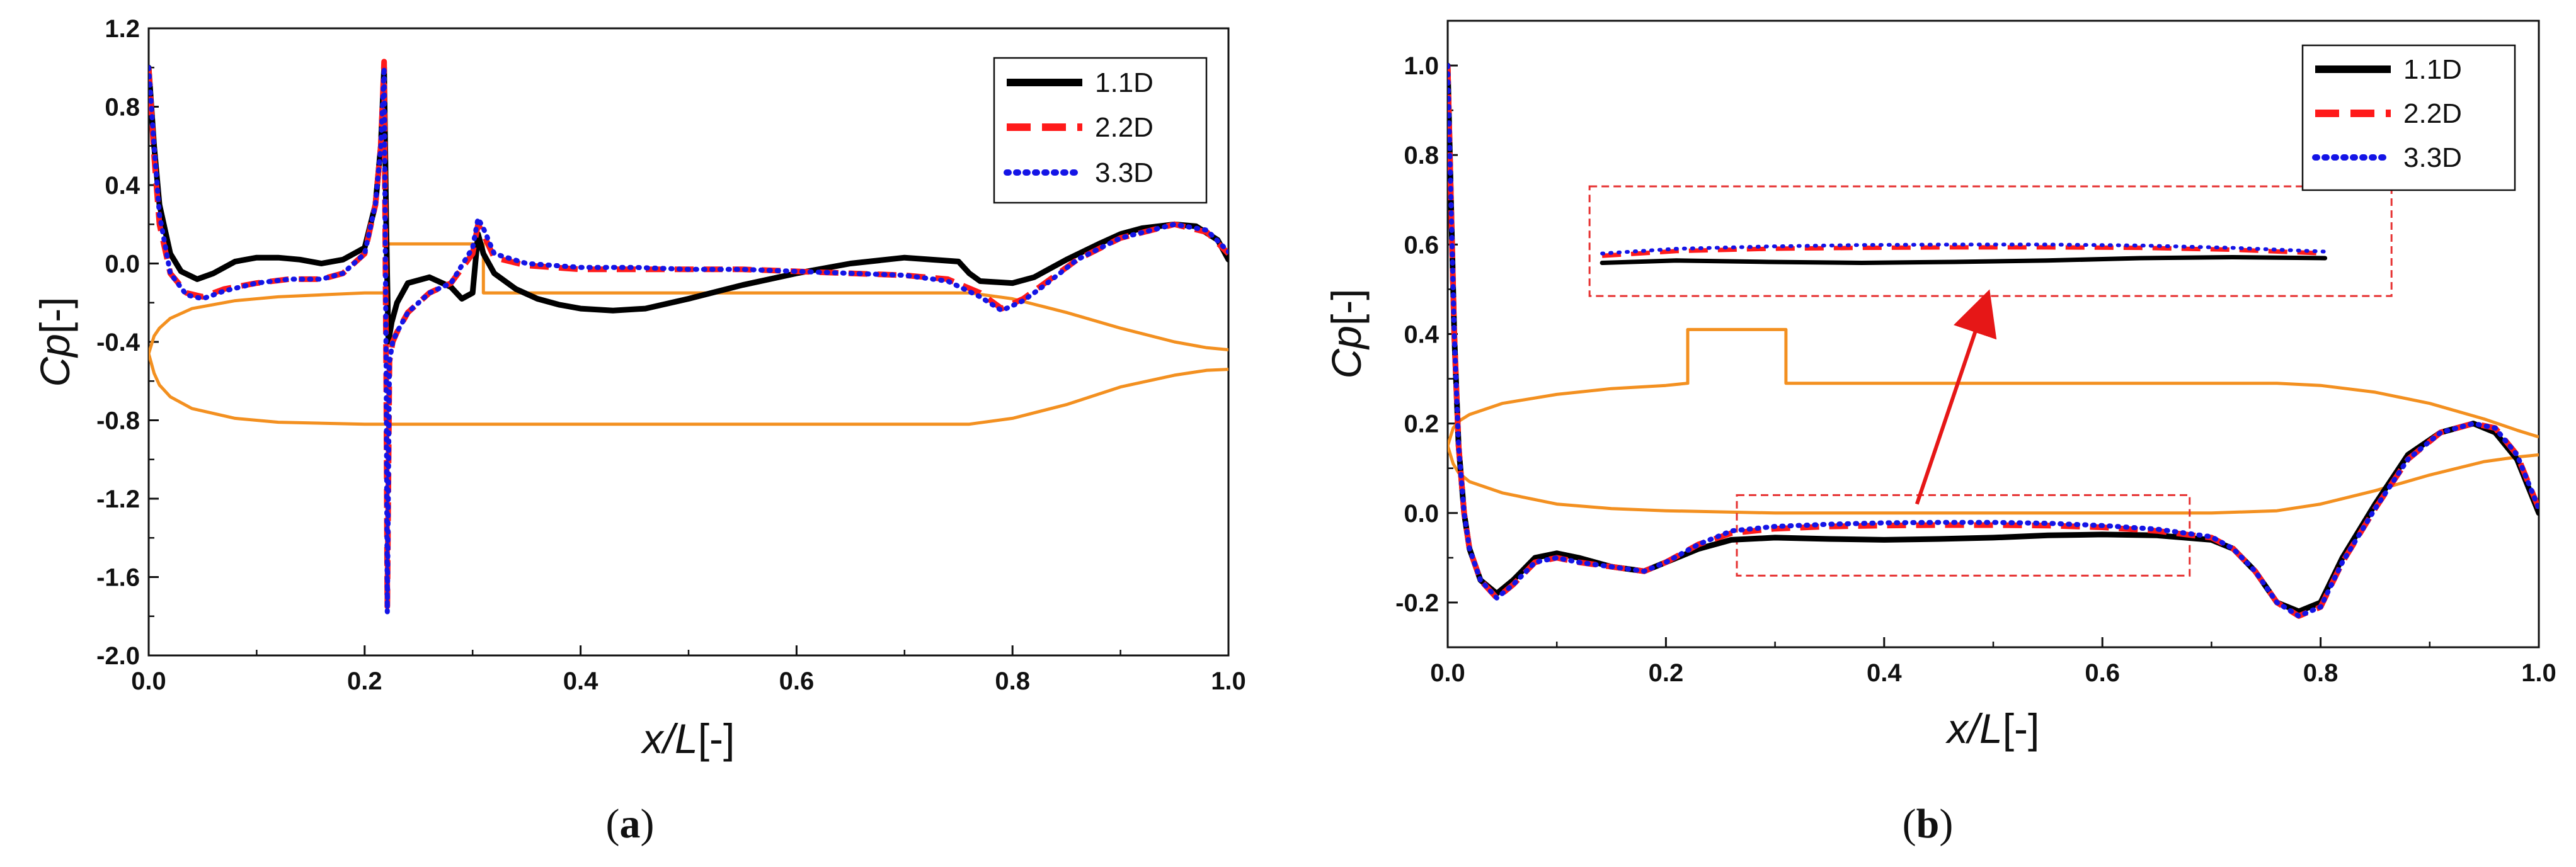 This screenshot has width=2576, height=867. What do you see at coordinates (1448, 673) in the screenshot?
I see `x-tick-label-b: 0.0` at bounding box center [1448, 673].